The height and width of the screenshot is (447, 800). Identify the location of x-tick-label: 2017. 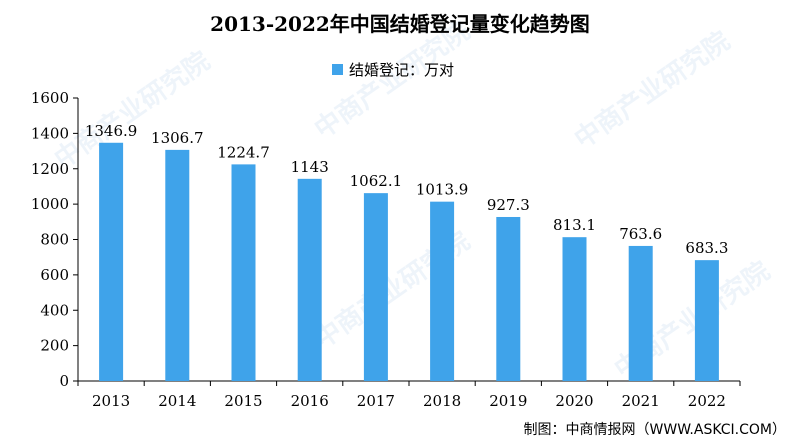
(376, 401).